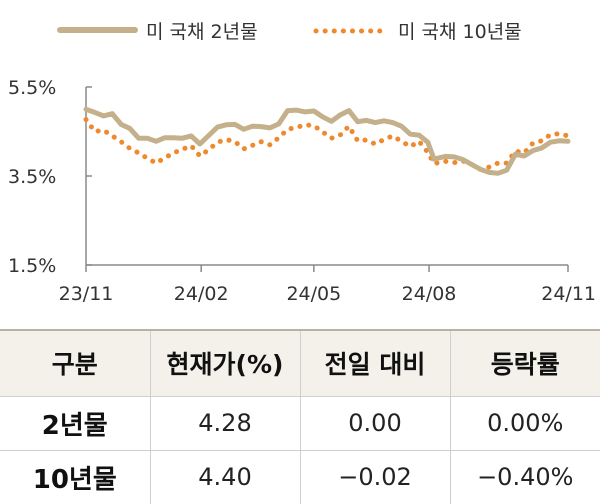  What do you see at coordinates (225, 423) in the screenshot?
I see `current-value: 4.28` at bounding box center [225, 423].